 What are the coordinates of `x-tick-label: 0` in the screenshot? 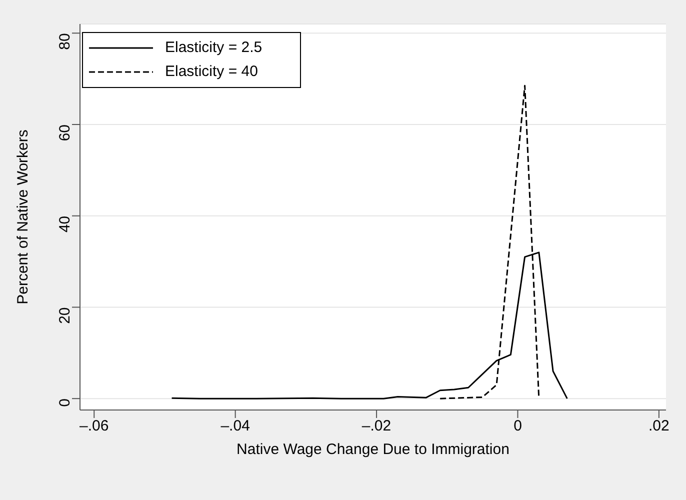 It's located at (518, 426).